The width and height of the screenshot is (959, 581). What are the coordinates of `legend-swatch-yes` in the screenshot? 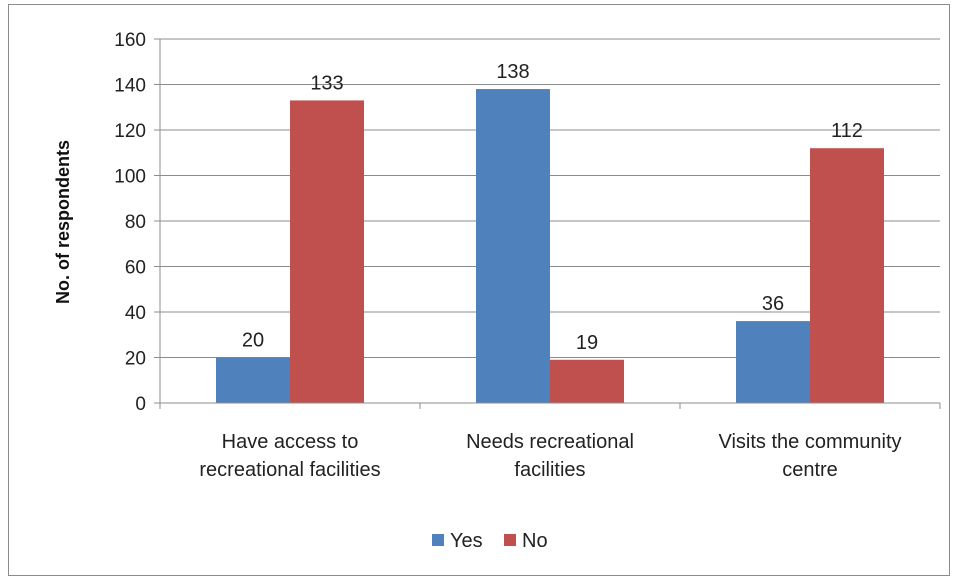 It's located at (438, 540).